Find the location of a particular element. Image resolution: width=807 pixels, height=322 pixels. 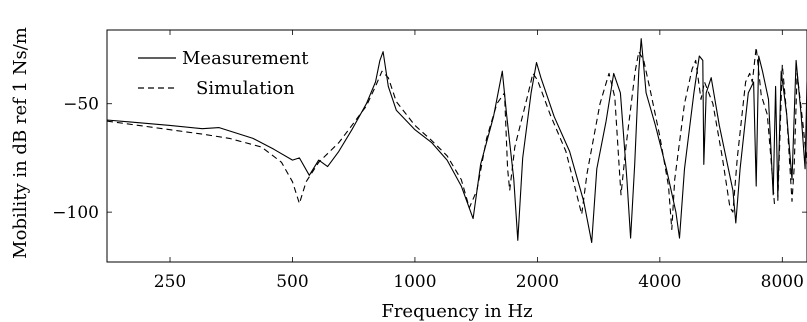

y-tick-label: −50 is located at coordinates (81, 105).